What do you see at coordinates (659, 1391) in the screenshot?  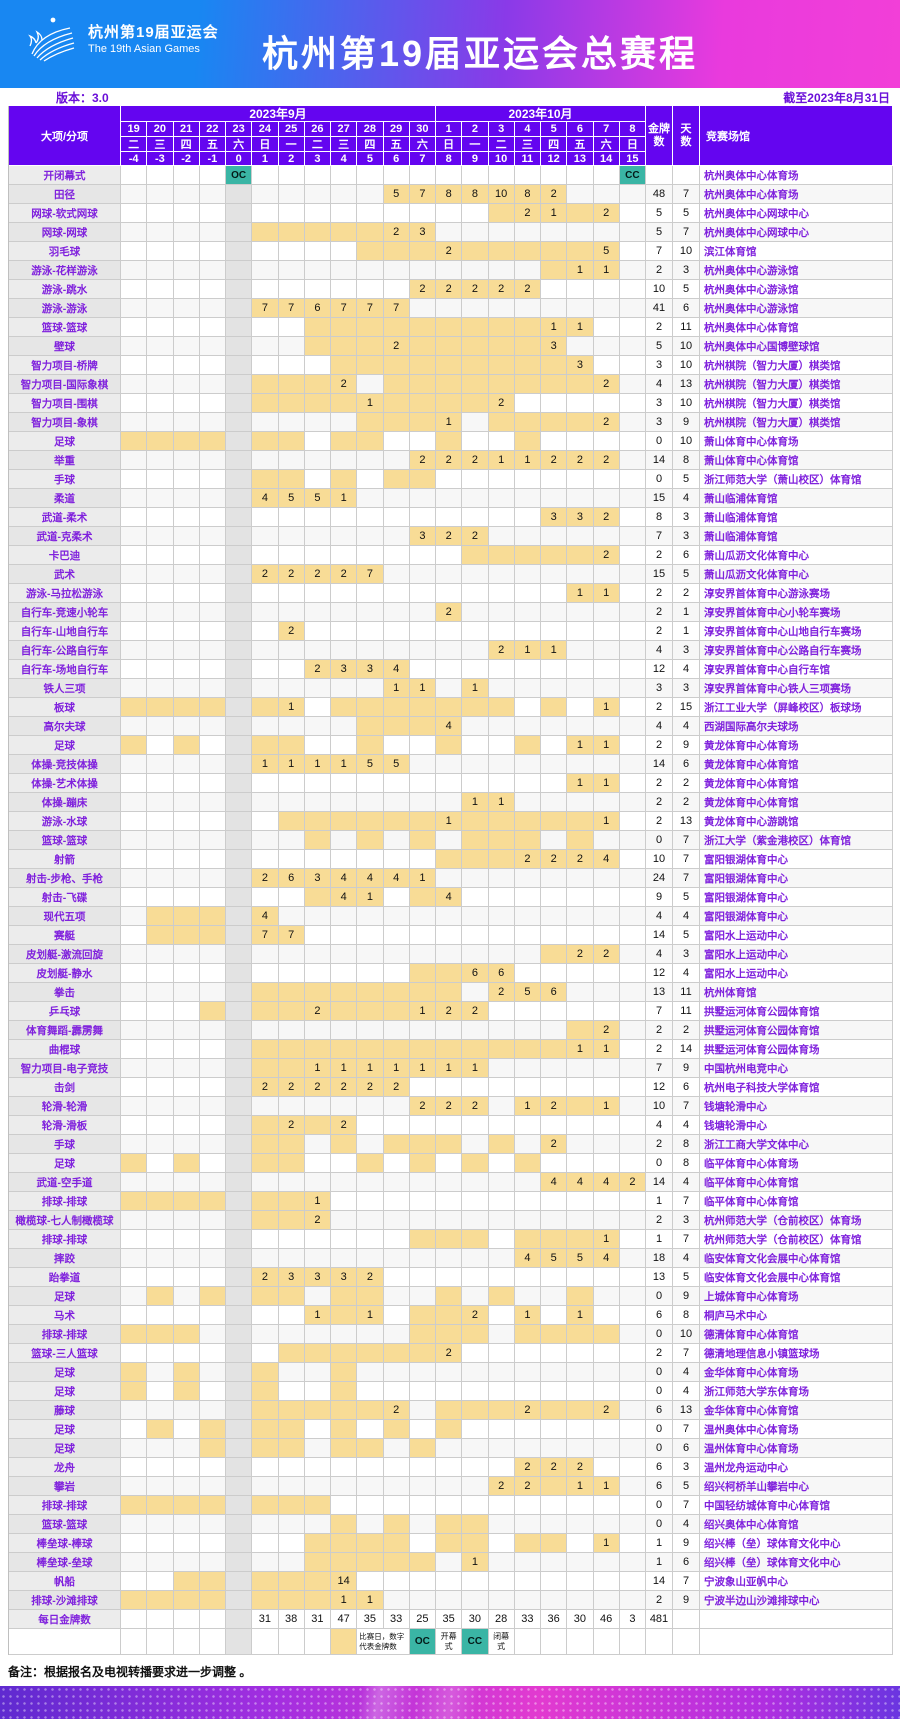 I see `gold-count: 0` at bounding box center [659, 1391].